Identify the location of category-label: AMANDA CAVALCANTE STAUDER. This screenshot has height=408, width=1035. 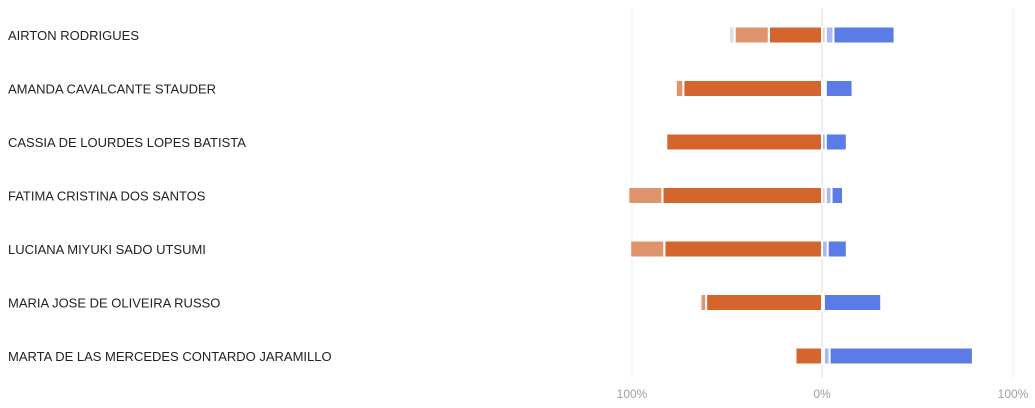
(112, 89).